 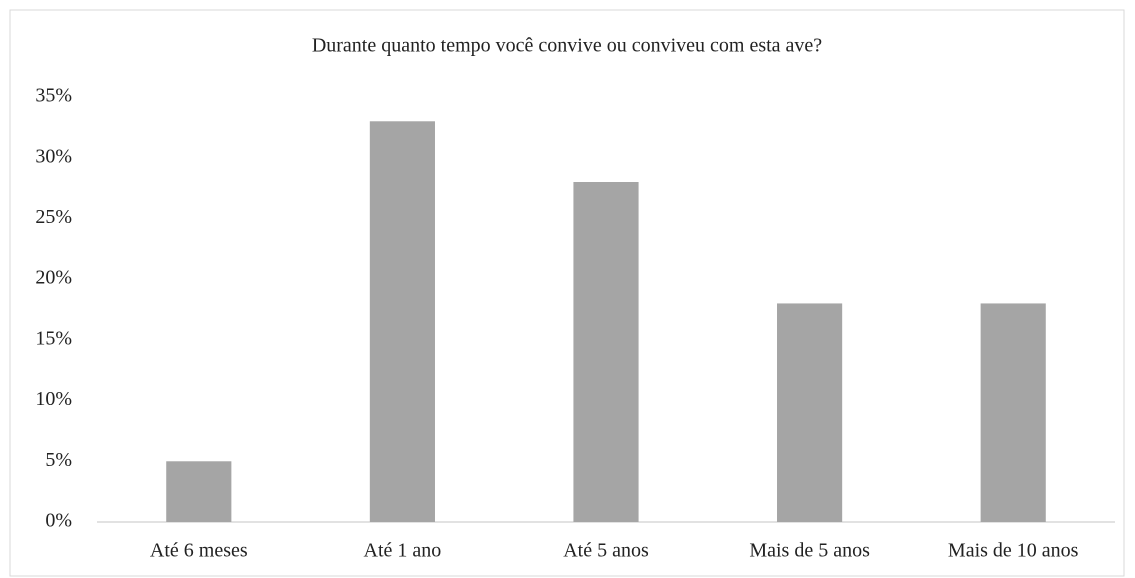 What do you see at coordinates (53, 399) in the screenshot?
I see `y-tick-label: 10%` at bounding box center [53, 399].